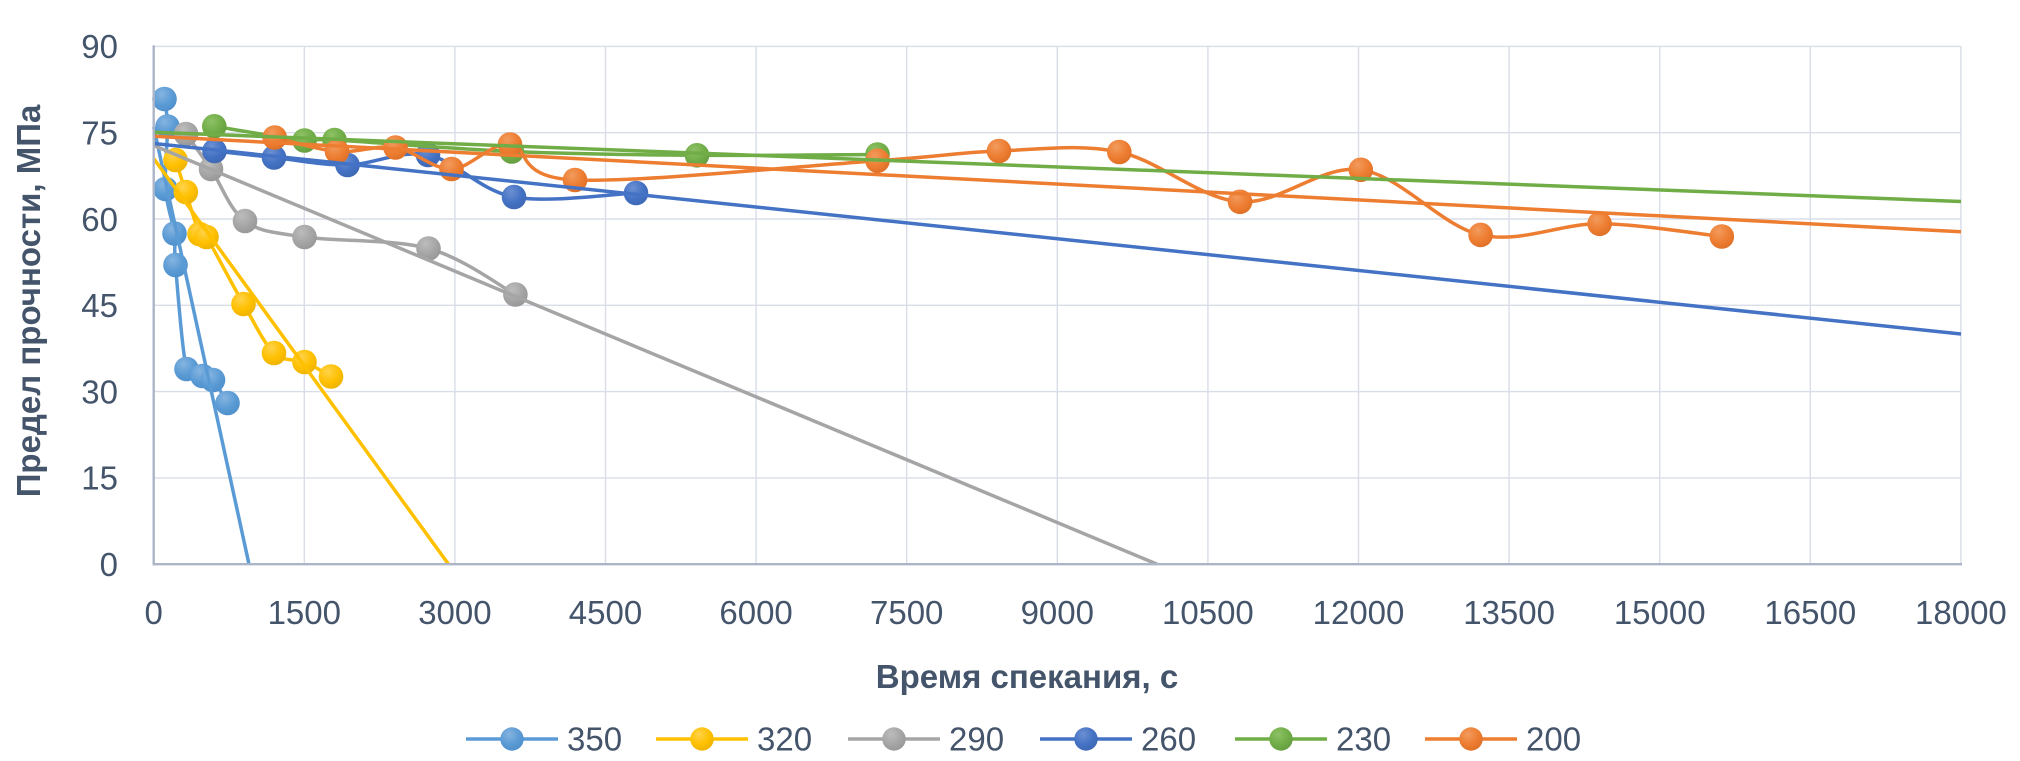 This screenshot has width=2020, height=761. I want to click on svg-text: 45, so click(99, 305).